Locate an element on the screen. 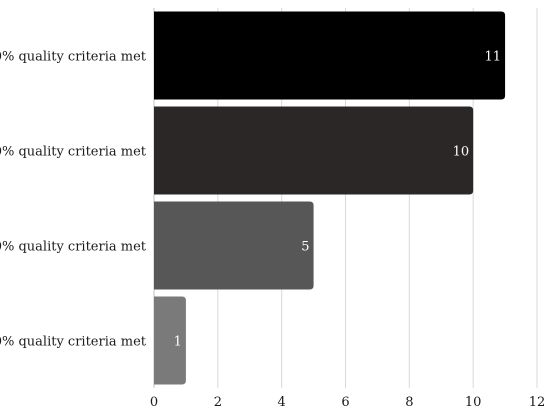  x-tick-label: 8 is located at coordinates (409, 402).